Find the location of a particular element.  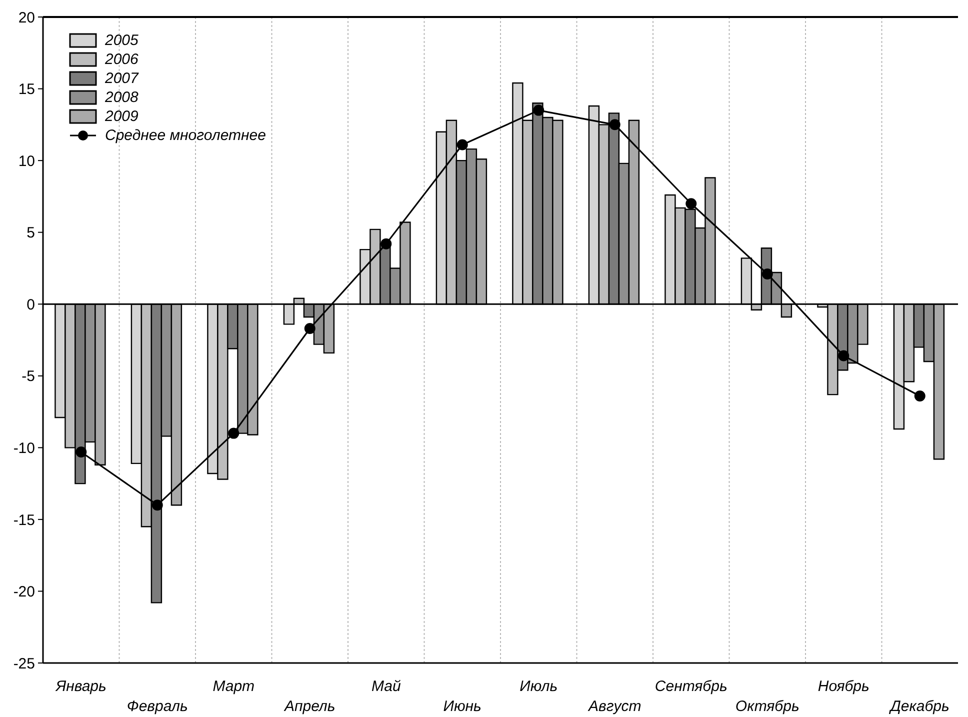

y-tick-label: -25 is located at coordinates (24, 663).